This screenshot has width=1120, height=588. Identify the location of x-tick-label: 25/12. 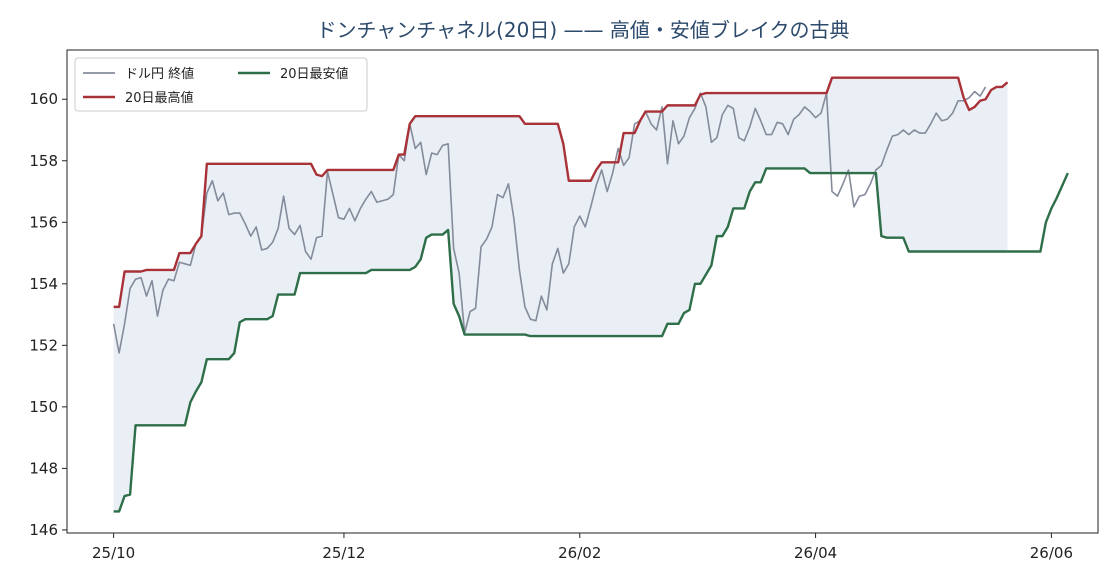
(343, 553).